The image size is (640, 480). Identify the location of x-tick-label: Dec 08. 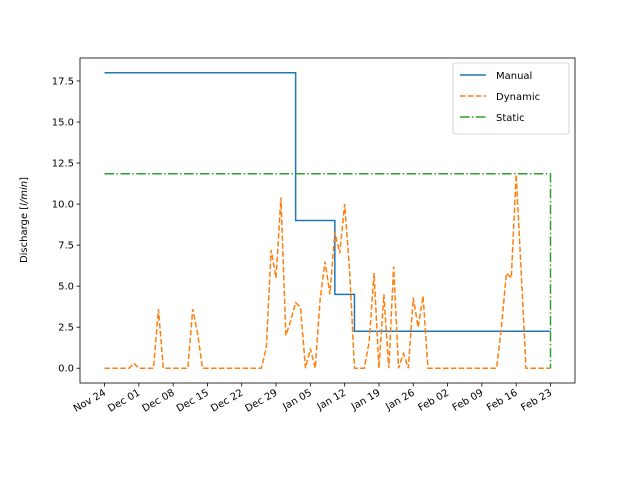
(159, 401).